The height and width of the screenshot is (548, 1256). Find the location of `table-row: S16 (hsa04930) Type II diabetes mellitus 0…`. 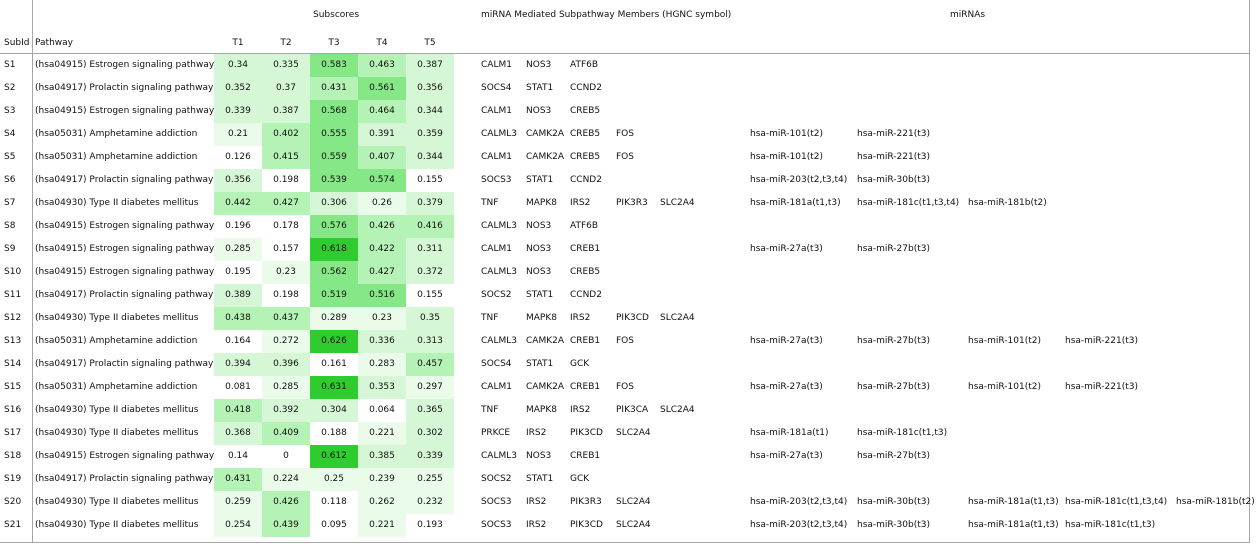

table-row: S16 (hsa04930) Type II diabetes mellitus 0… is located at coordinates (625, 410).